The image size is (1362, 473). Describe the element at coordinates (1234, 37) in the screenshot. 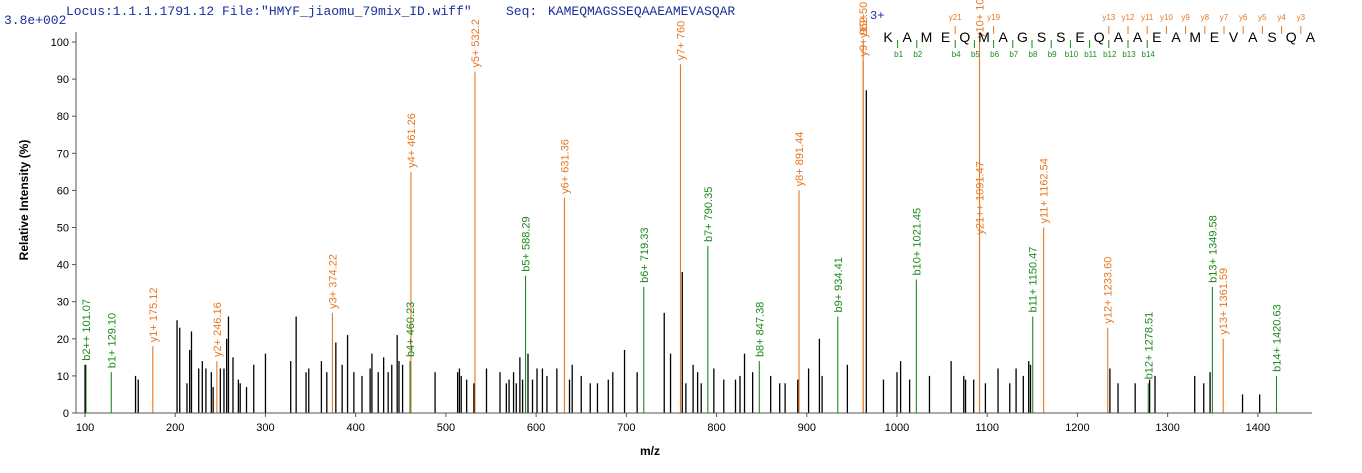

I see `sequence-letter: V` at that location.